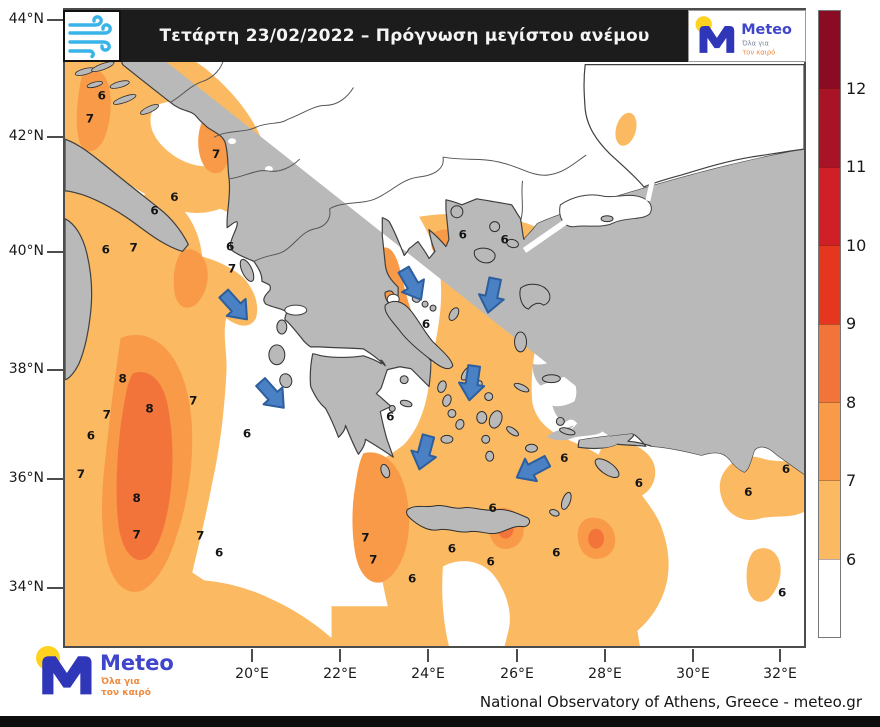 This screenshot has width=880, height=727. What do you see at coordinates (851, 402) in the screenshot?
I see `colorbar-tick-label: 8` at bounding box center [851, 402].